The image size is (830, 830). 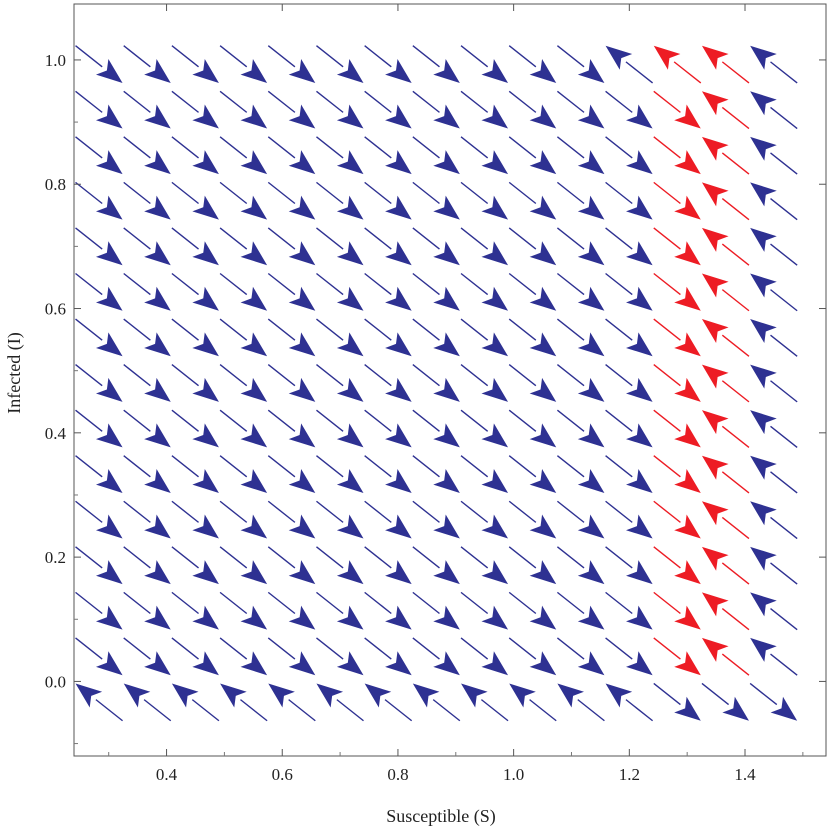 I want to click on y-tick-label: 0.2, so click(x=55, y=557).